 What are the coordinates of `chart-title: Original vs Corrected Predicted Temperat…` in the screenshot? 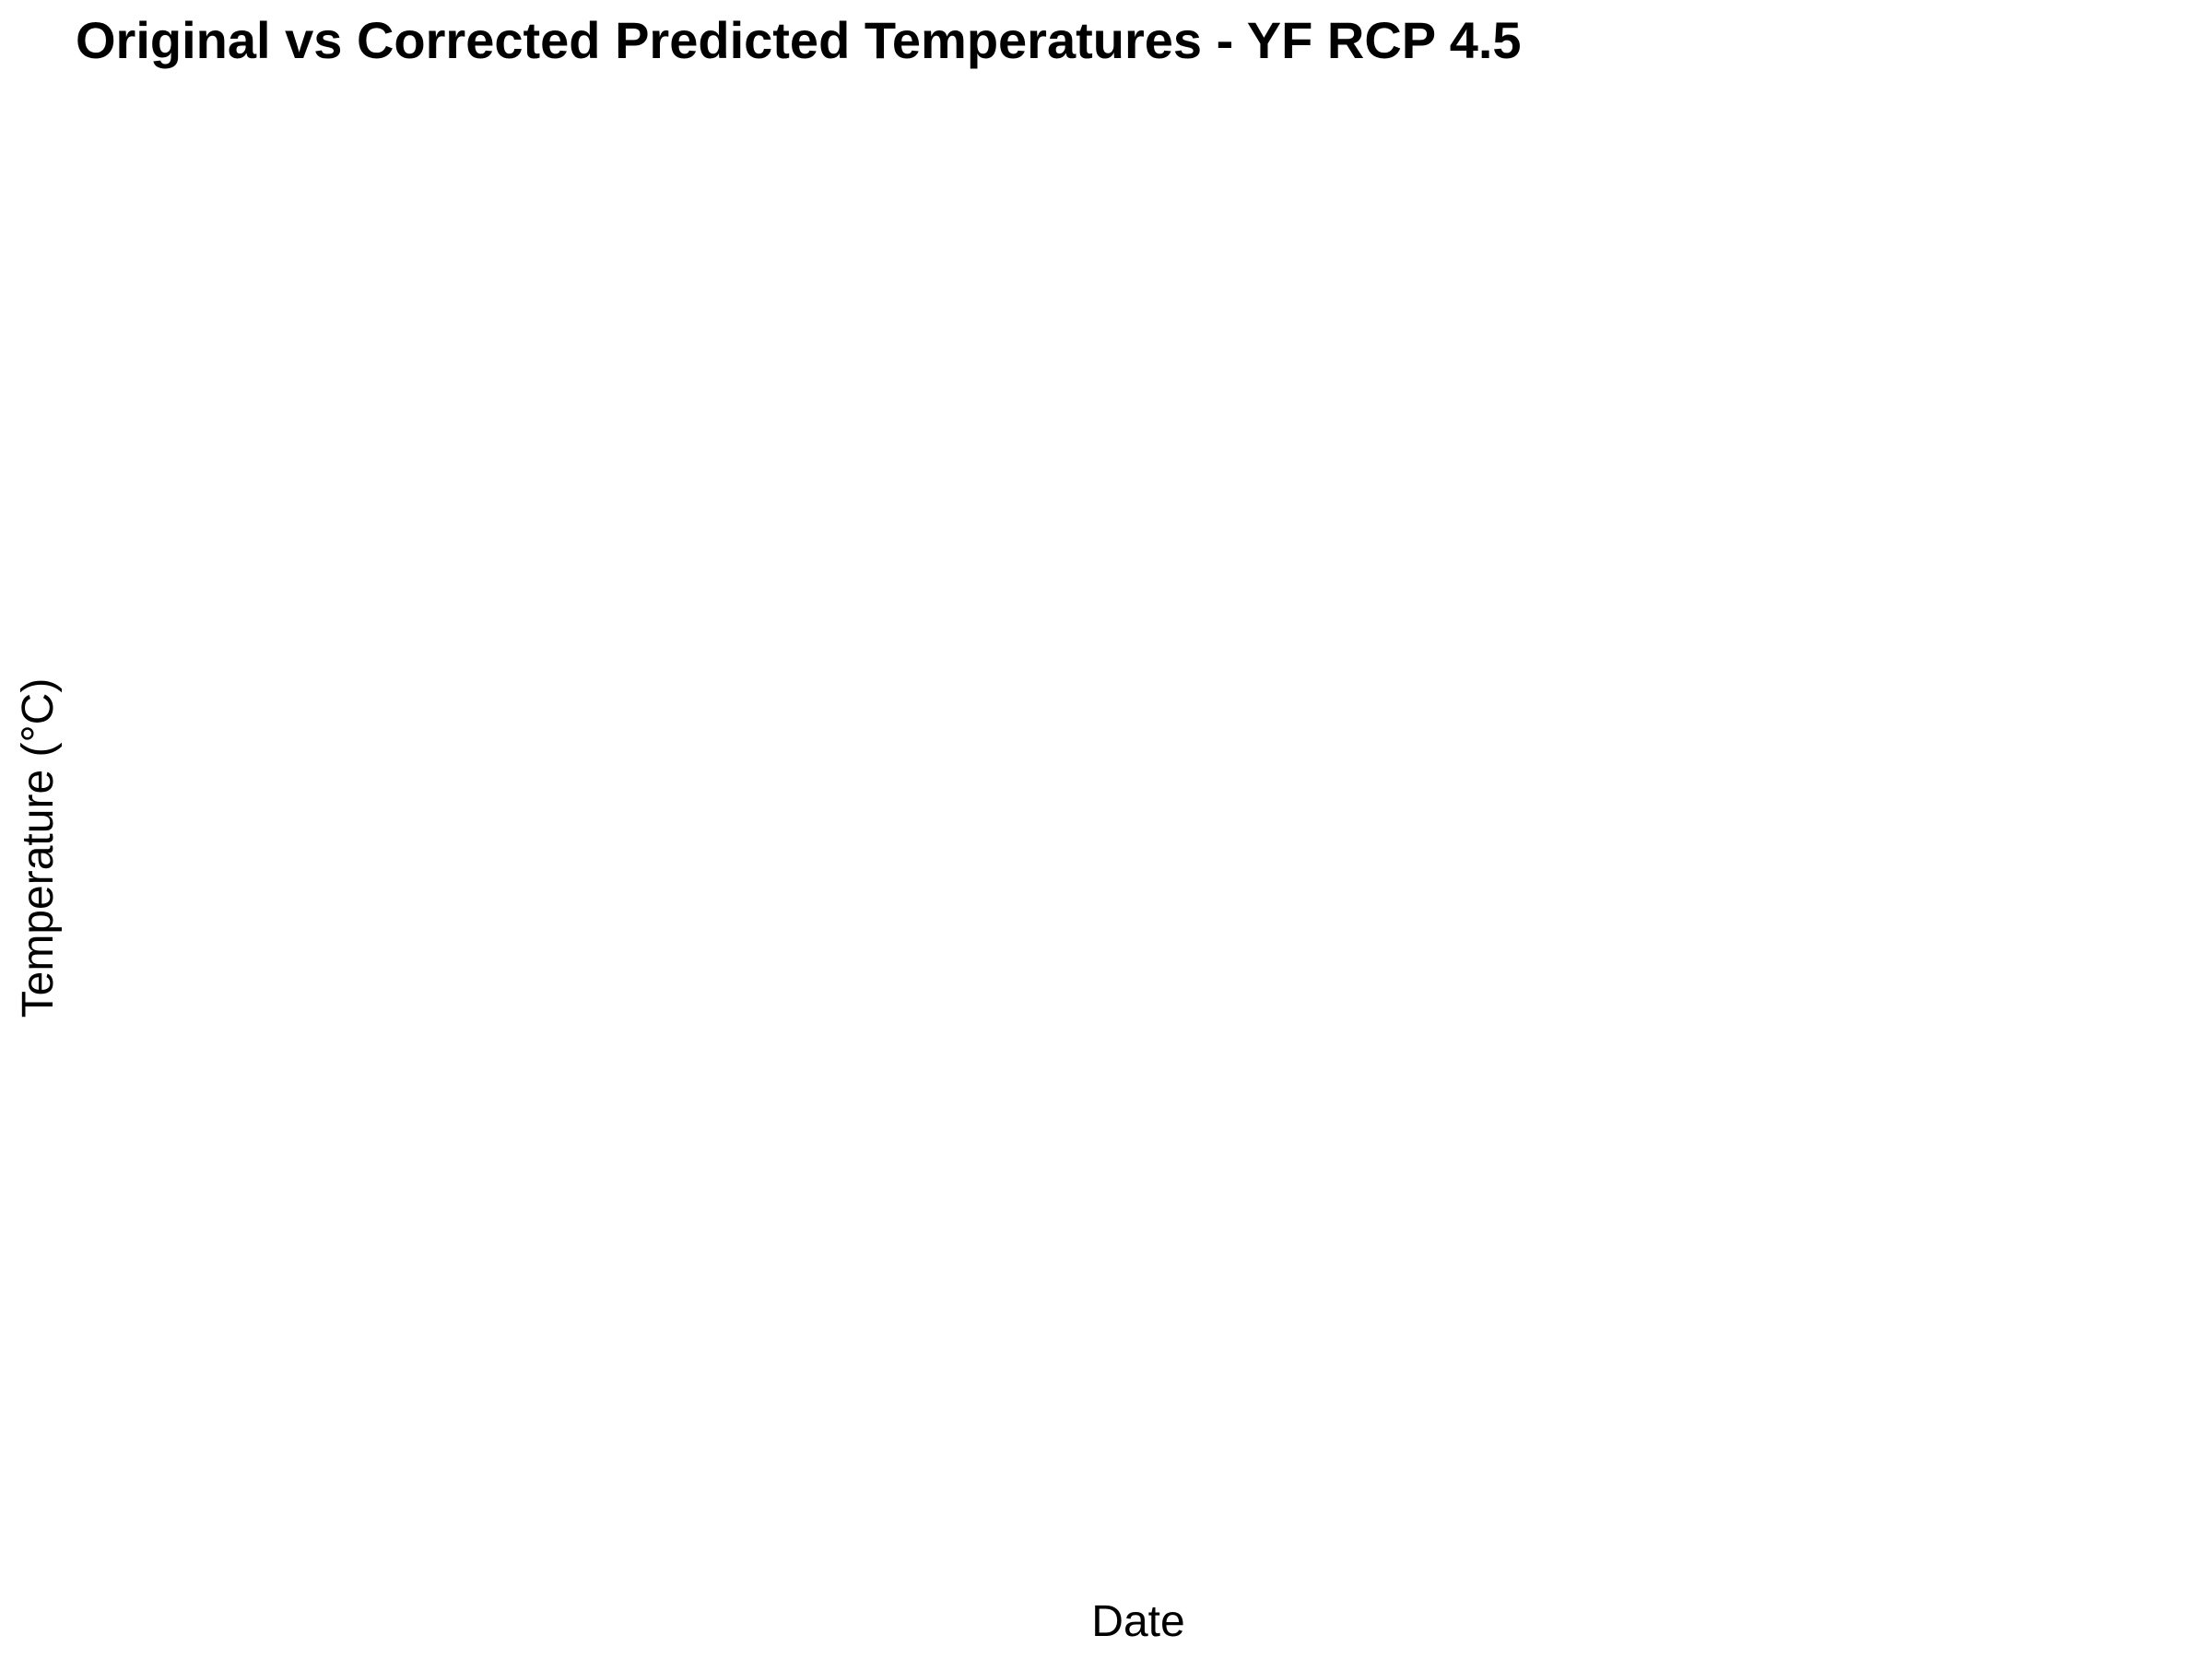 It's located at (799, 40).